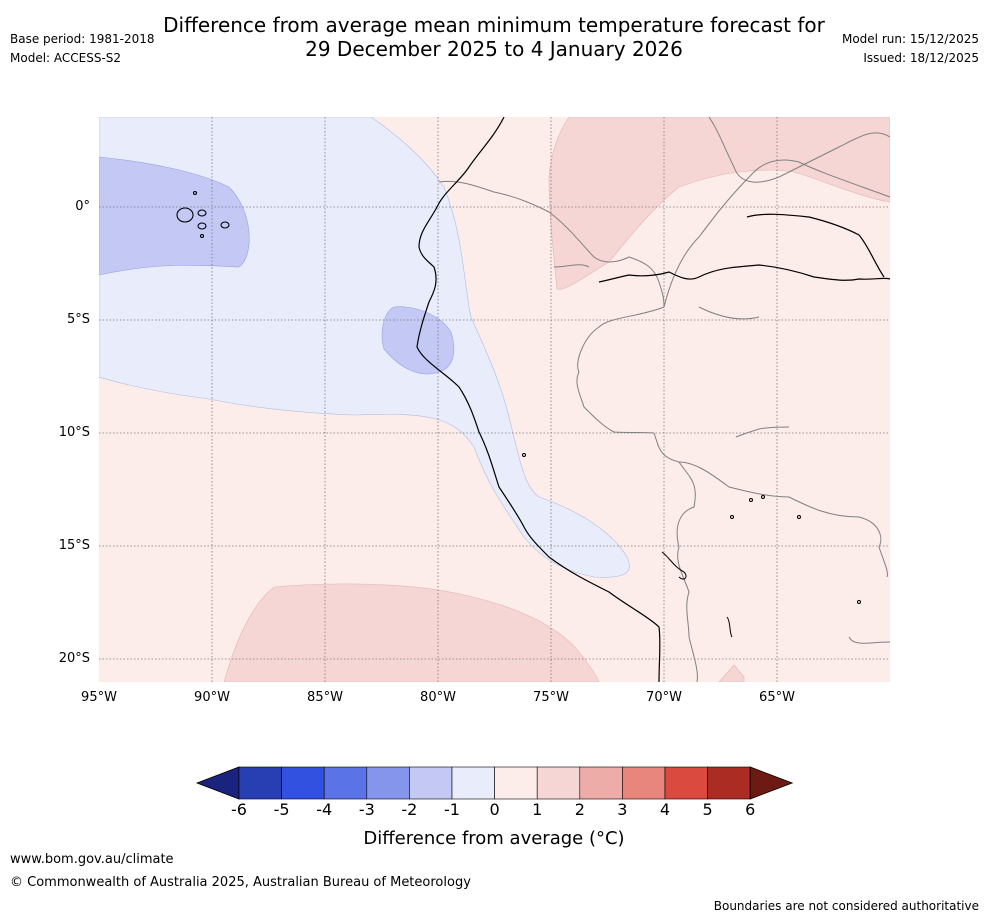  I want to click on lat-label-20s: 20°S, so click(74, 658).